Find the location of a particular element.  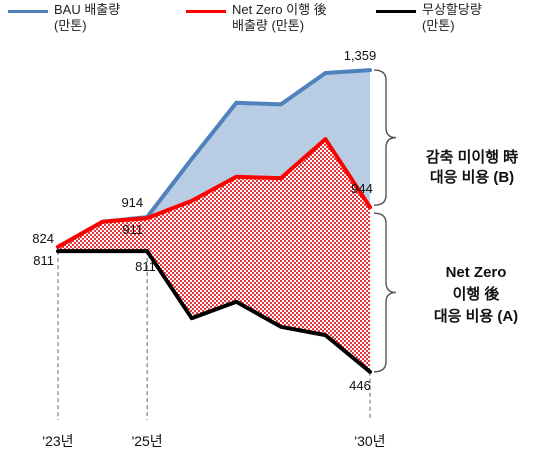

annotation-cost-a: Net Zero 이행 後 대응 비용 (A) is located at coordinates (476, 295).